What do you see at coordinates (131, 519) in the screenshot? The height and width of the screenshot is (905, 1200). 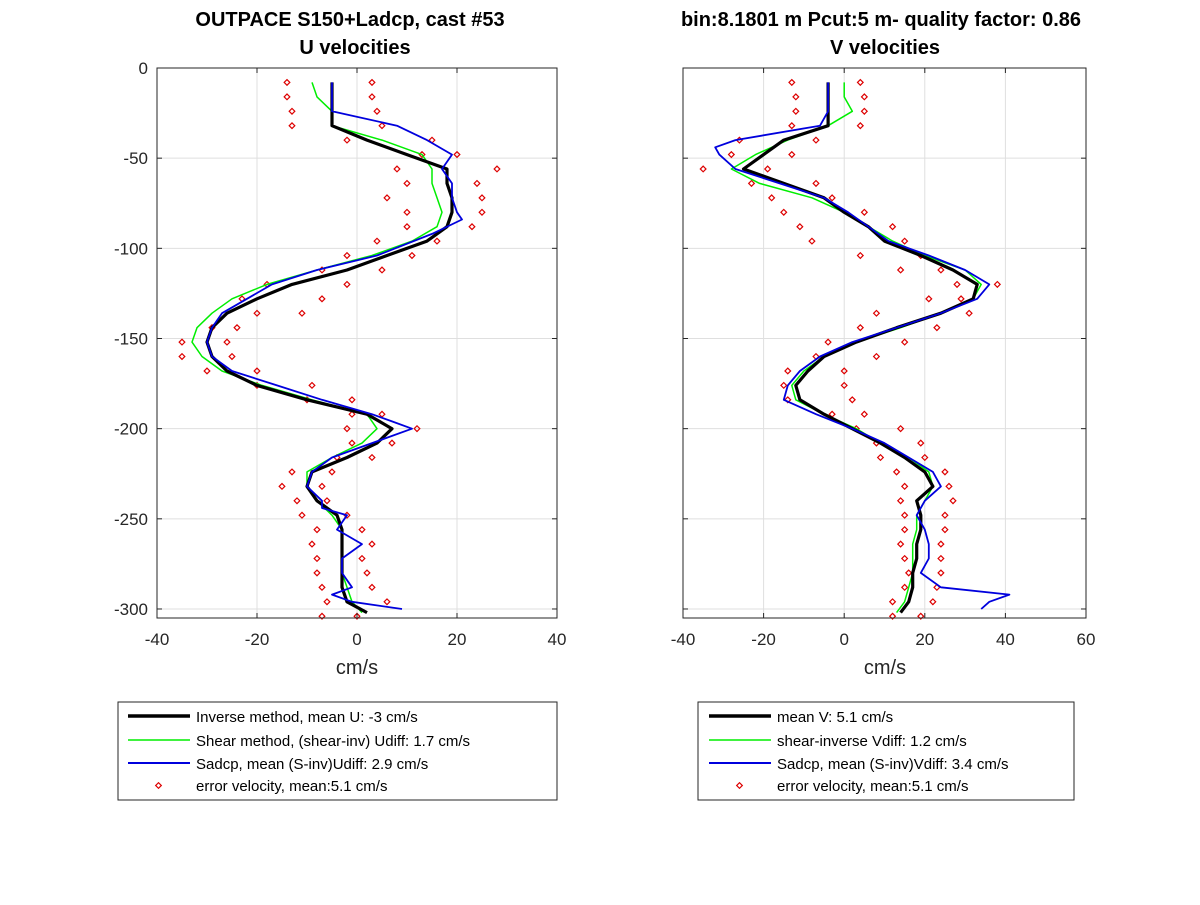 I see `u-ytick-label: -250` at bounding box center [131, 519].